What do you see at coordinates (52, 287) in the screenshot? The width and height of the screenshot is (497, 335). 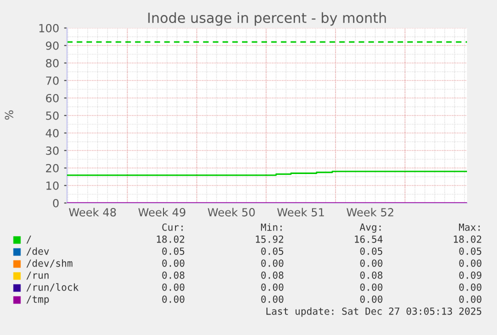 I see `legend-label: /run/lock` at bounding box center [52, 287].